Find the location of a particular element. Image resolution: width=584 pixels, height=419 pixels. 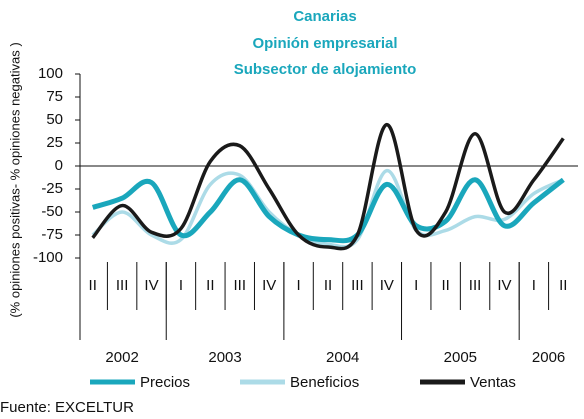

y-tick-label: -50 is located at coordinates (52, 211).